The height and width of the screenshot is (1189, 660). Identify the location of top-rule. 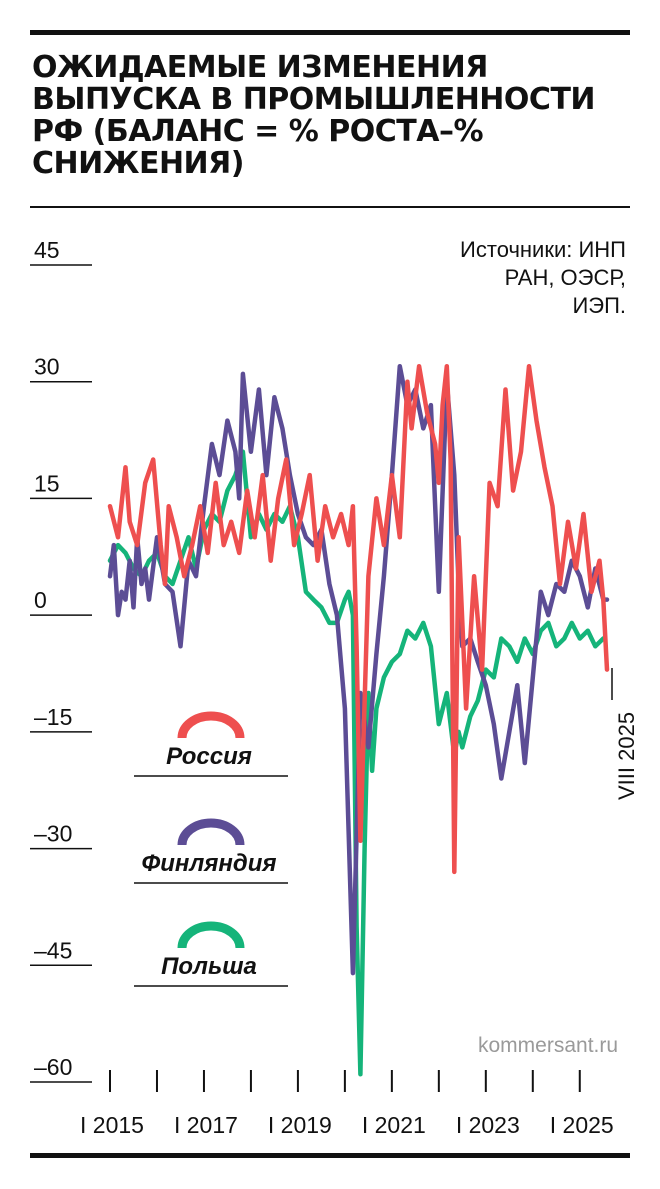
(330, 32).